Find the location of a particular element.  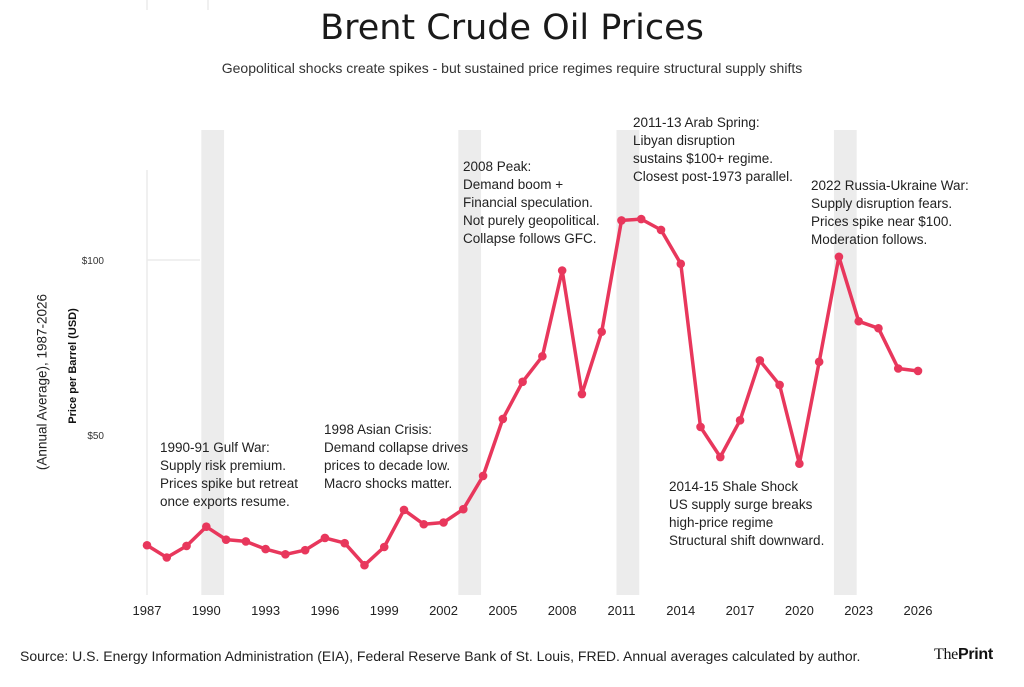

x-tick-label: 1999 is located at coordinates (384, 610).